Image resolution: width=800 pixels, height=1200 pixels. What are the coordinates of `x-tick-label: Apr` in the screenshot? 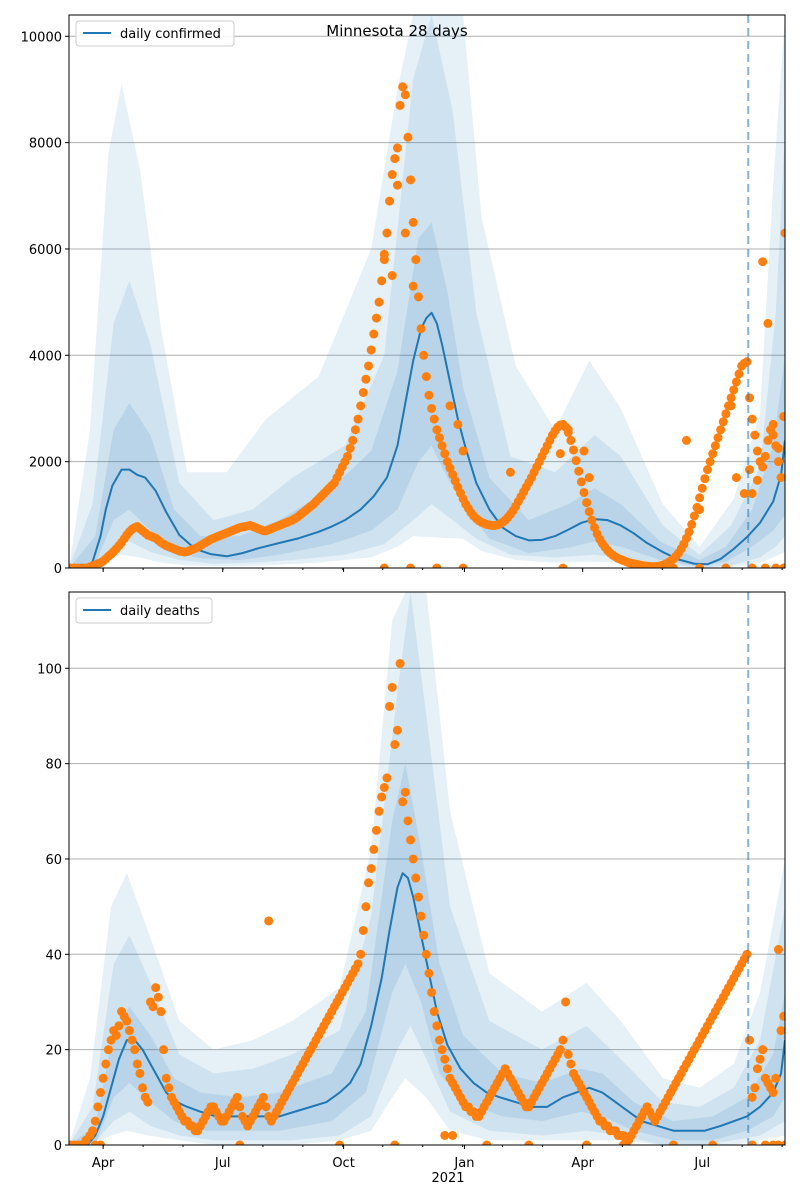 It's located at (103, 1163).